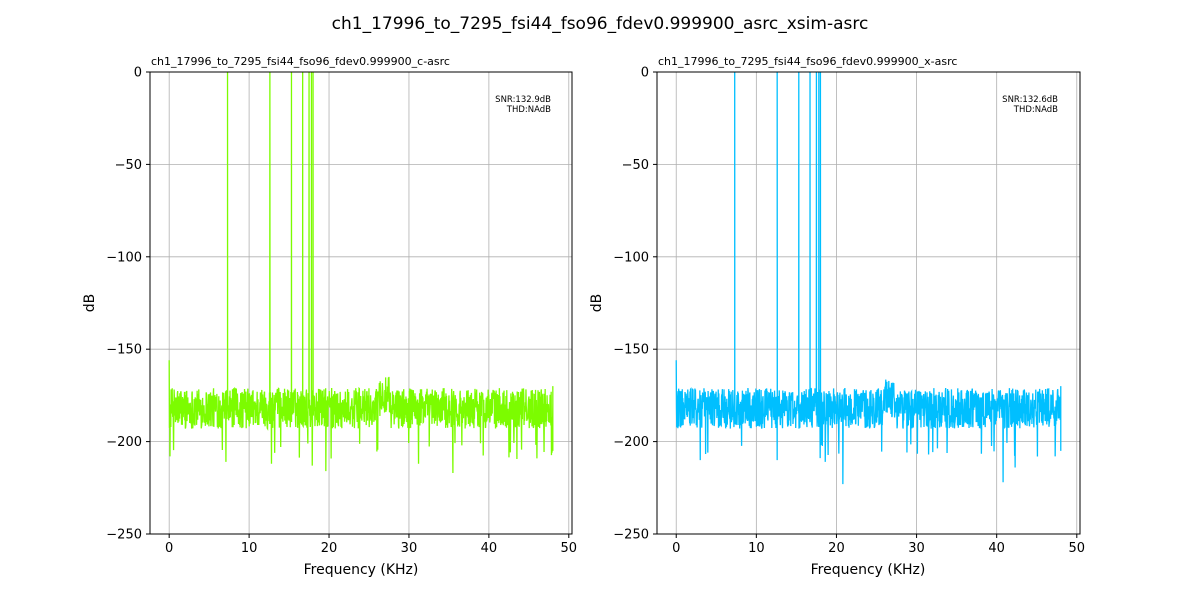 The width and height of the screenshot is (1200, 600). What do you see at coordinates (1030, 100) in the screenshot?
I see `snr-annotation: SNR:132.6dB` at bounding box center [1030, 100].